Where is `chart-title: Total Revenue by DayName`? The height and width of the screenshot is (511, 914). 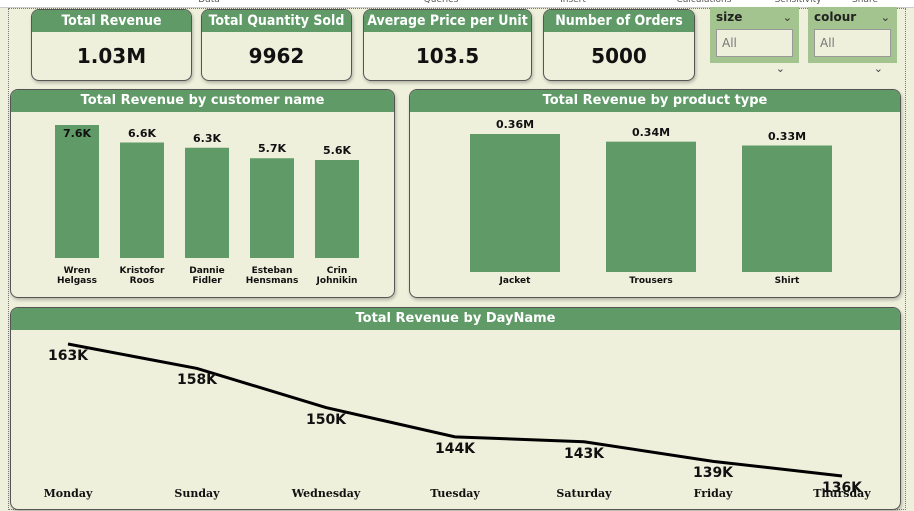 chart-title: Total Revenue by DayName is located at coordinates (455, 319).